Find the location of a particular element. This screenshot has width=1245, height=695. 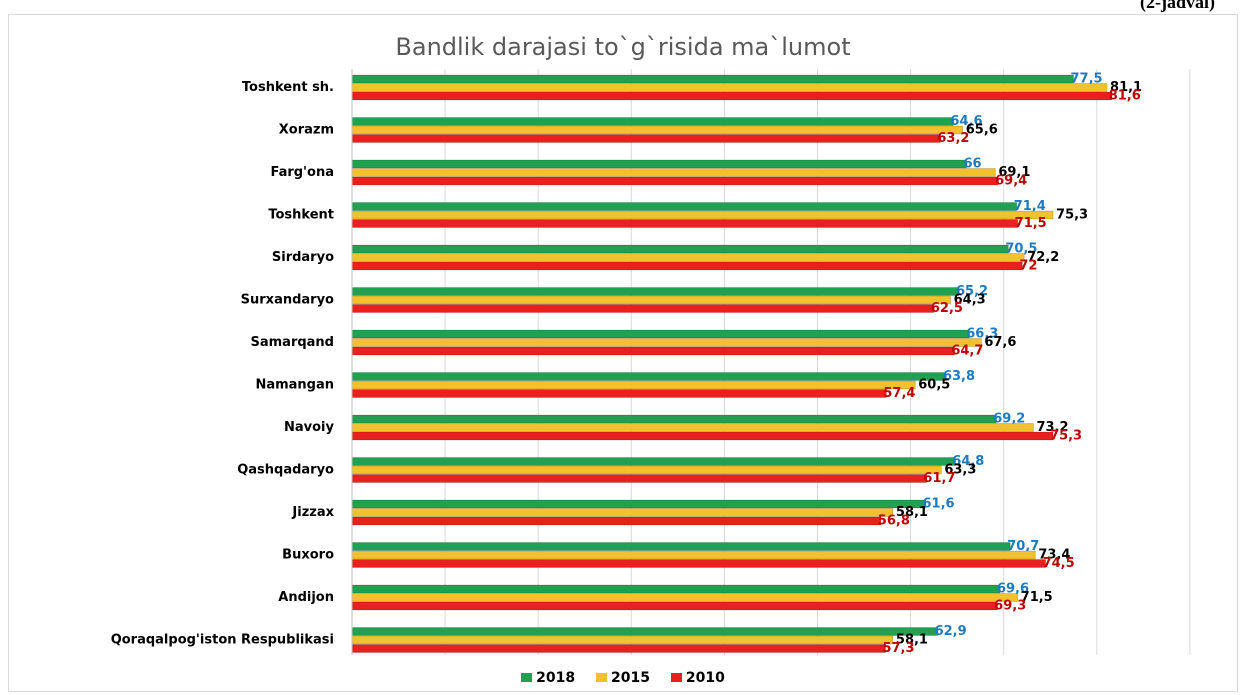

legend-item-2010: 2010 is located at coordinates (697, 678).